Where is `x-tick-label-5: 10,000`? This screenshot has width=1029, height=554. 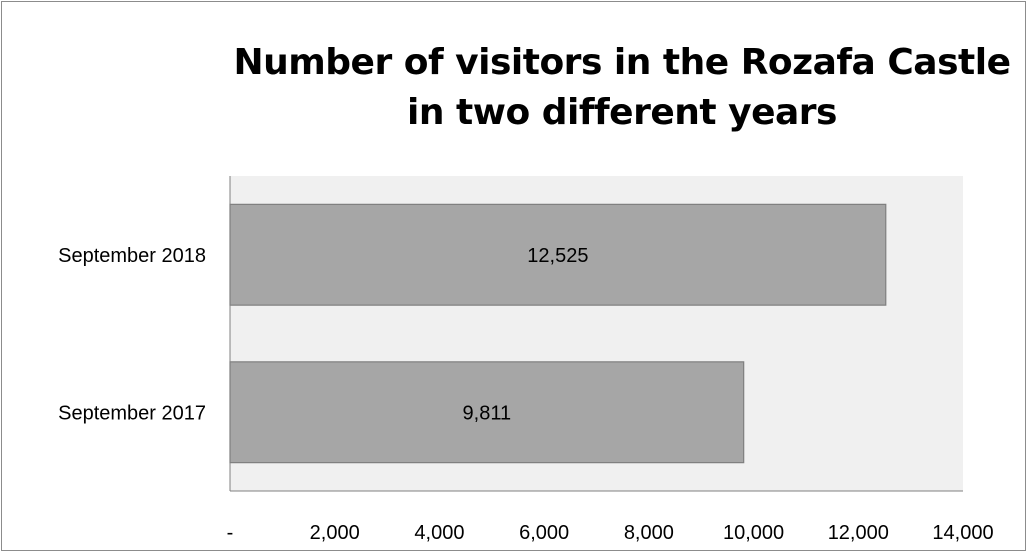 x-tick-label-5: 10,000 is located at coordinates (753, 533).